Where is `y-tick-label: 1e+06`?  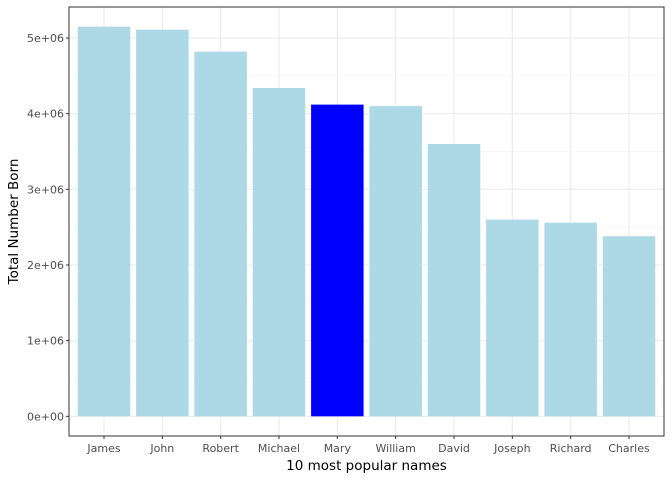
y-tick-label: 1e+06 is located at coordinates (45, 341).